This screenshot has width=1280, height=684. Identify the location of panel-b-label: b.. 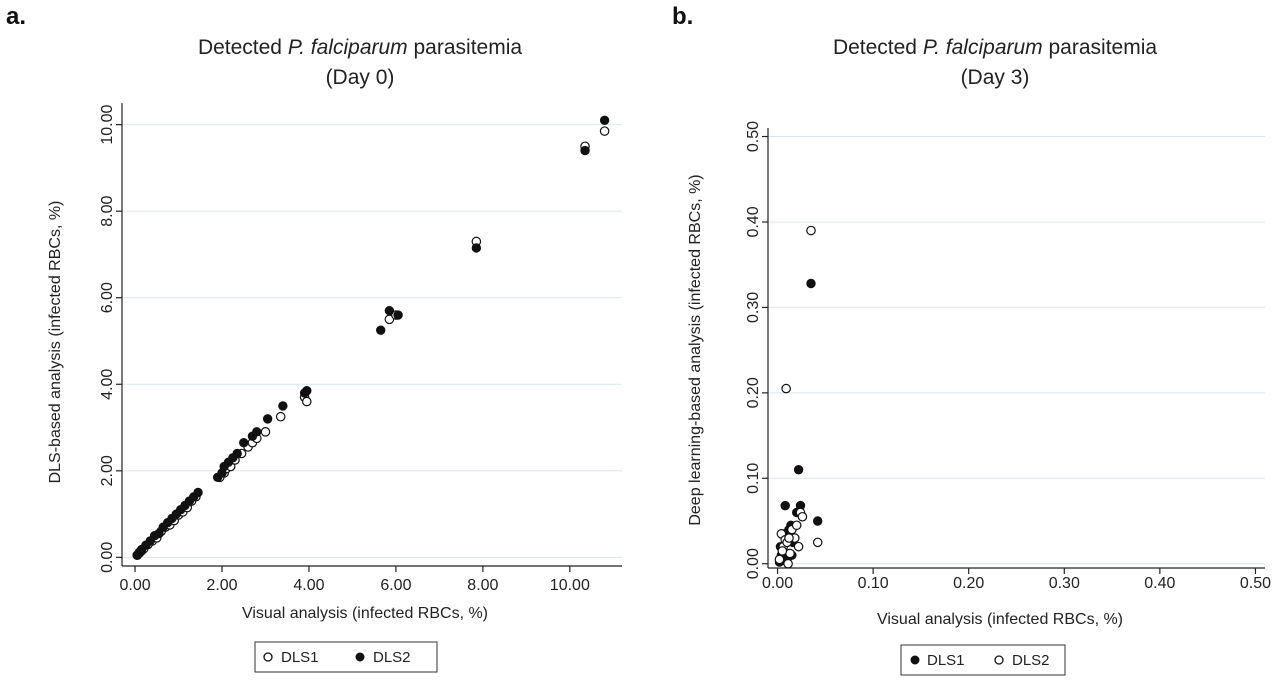
(682, 16).